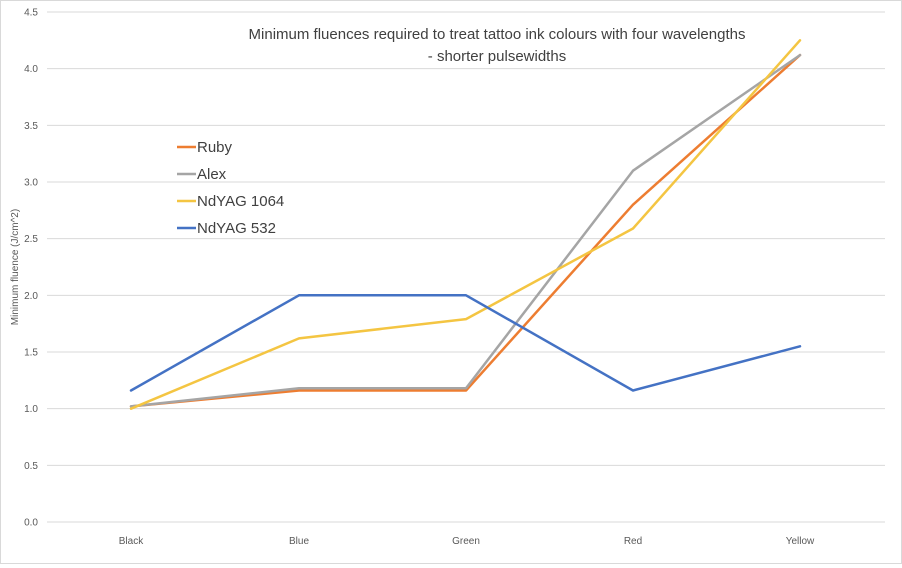 The image size is (902, 568). I want to click on legend-label: Alex, so click(212, 174).